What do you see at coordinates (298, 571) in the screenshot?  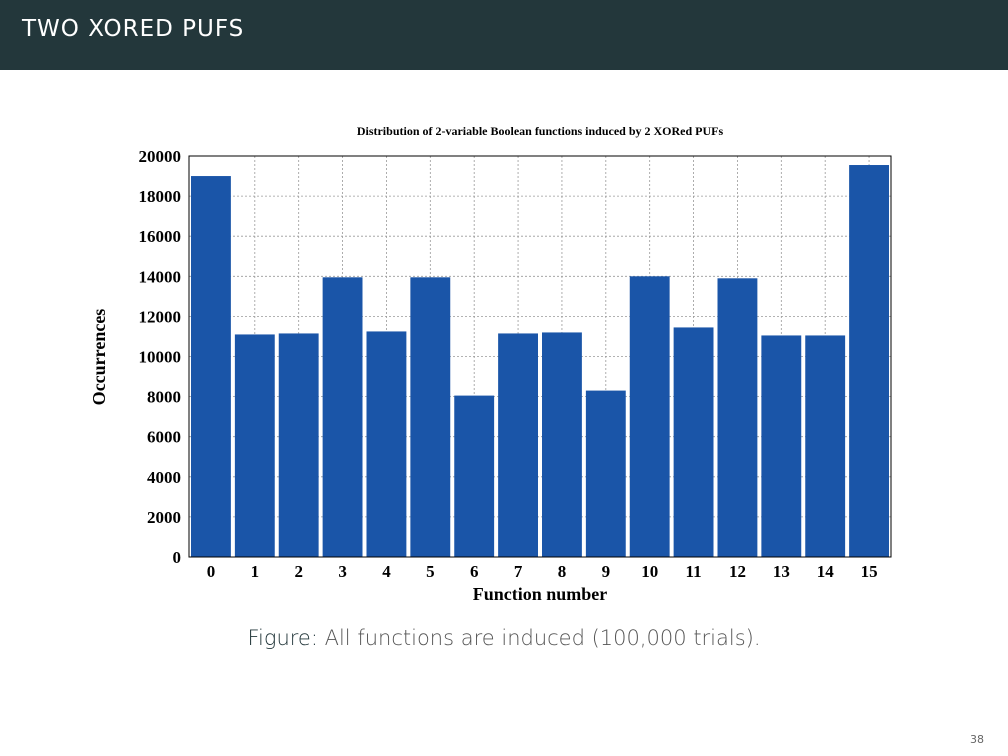 I see `x-tick-label: 2` at bounding box center [298, 571].